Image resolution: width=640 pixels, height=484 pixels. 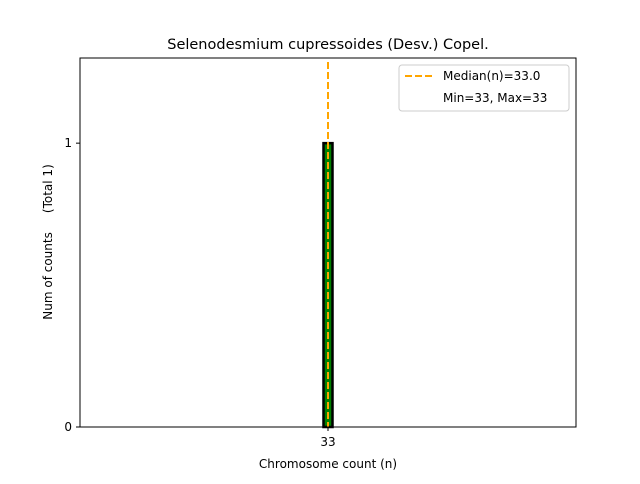 I want to click on legend: Median(n)=33.0 Min=33, Max=33, so click(x=484, y=88).